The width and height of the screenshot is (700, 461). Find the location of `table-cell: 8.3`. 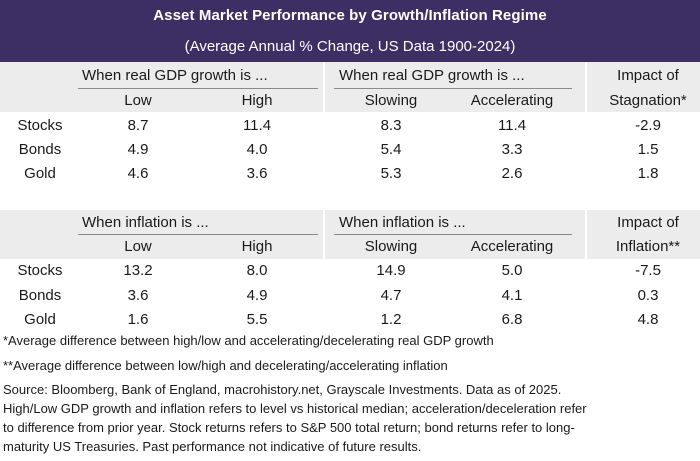

table-cell: 8.3 is located at coordinates (391, 125).